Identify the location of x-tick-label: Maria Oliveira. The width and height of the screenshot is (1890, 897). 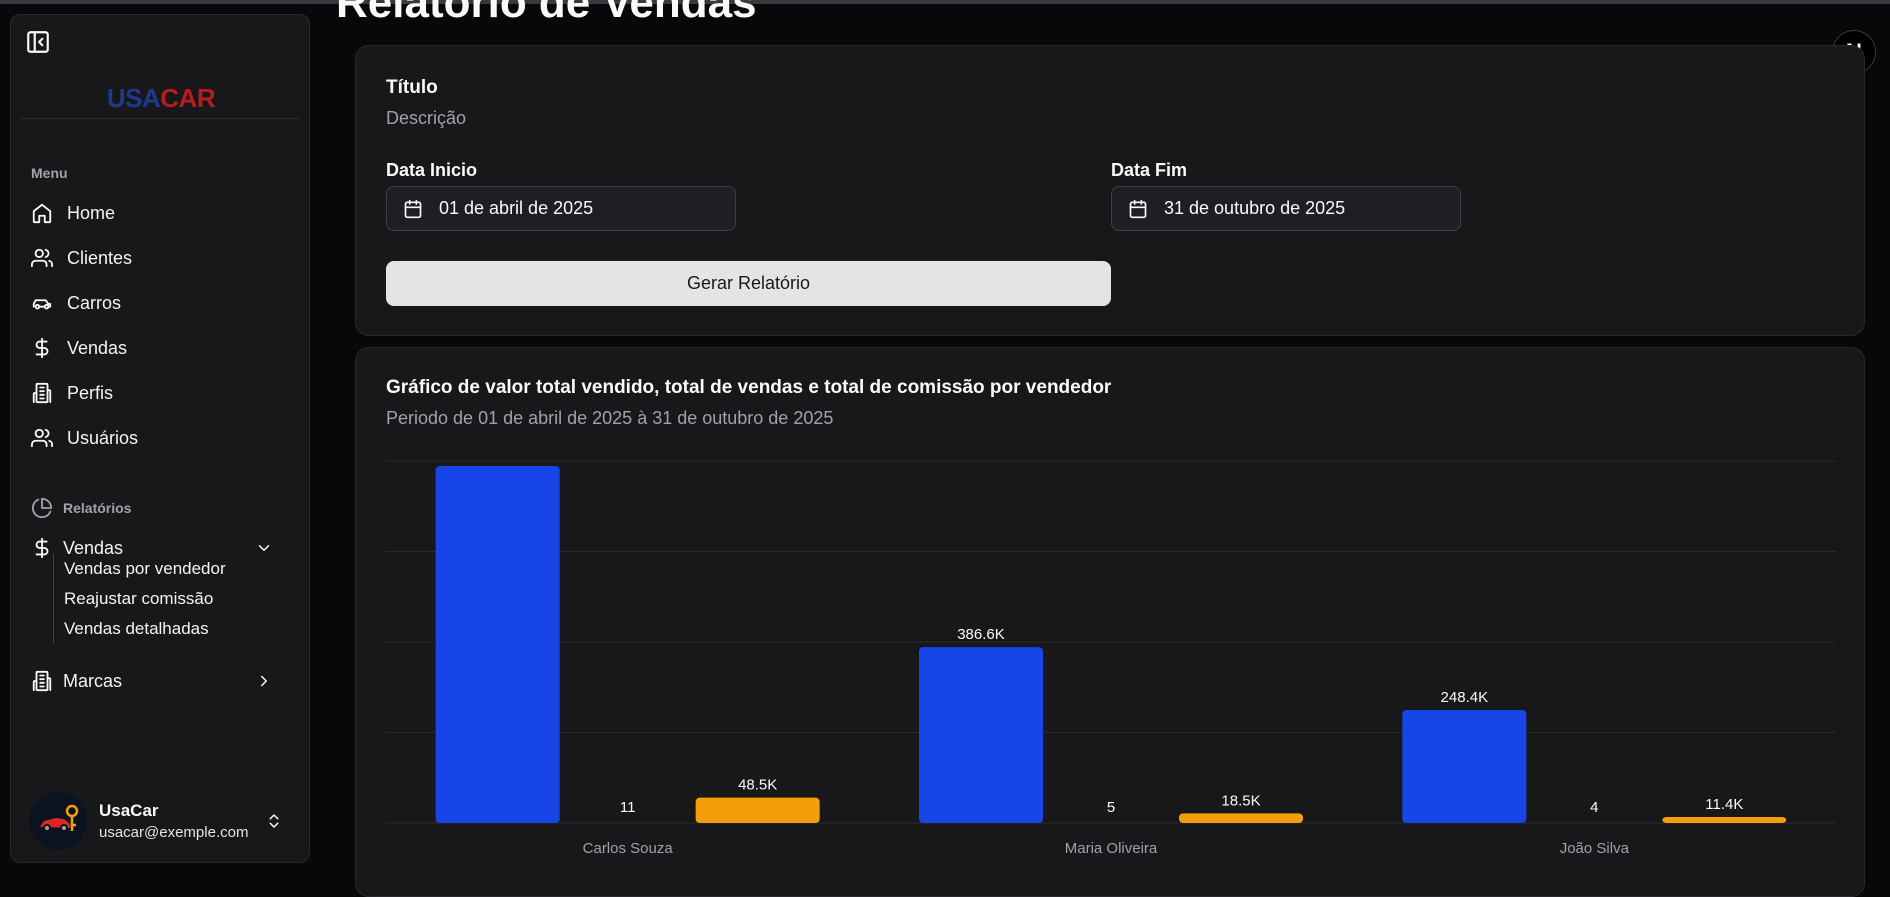
(1111, 848).